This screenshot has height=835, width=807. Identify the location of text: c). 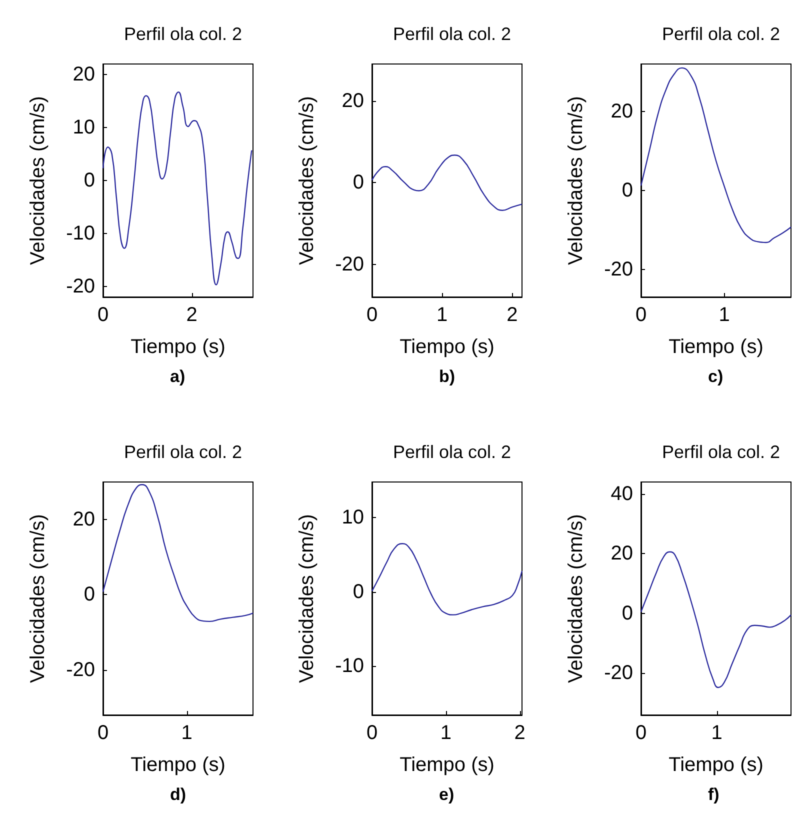
(716, 376).